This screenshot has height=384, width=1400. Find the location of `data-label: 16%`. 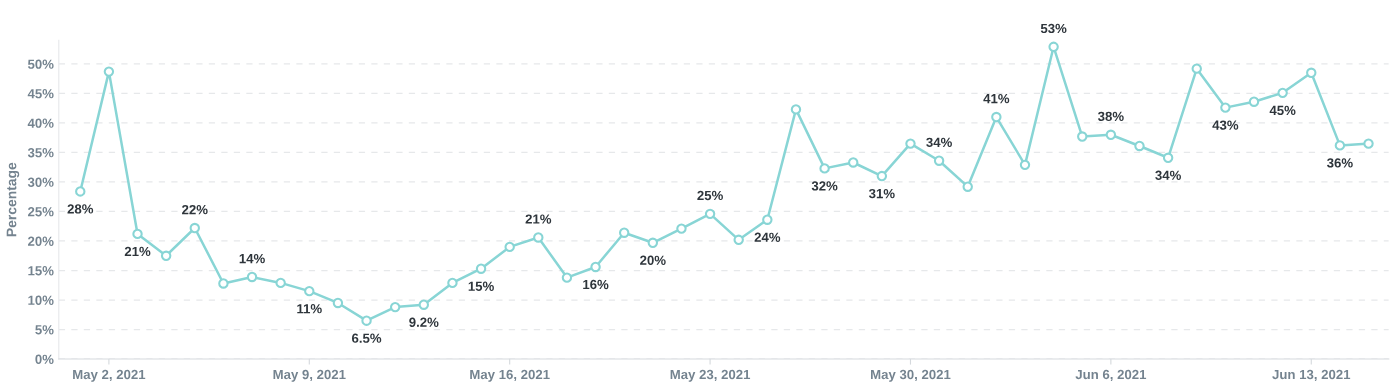

data-label: 16% is located at coordinates (596, 284).